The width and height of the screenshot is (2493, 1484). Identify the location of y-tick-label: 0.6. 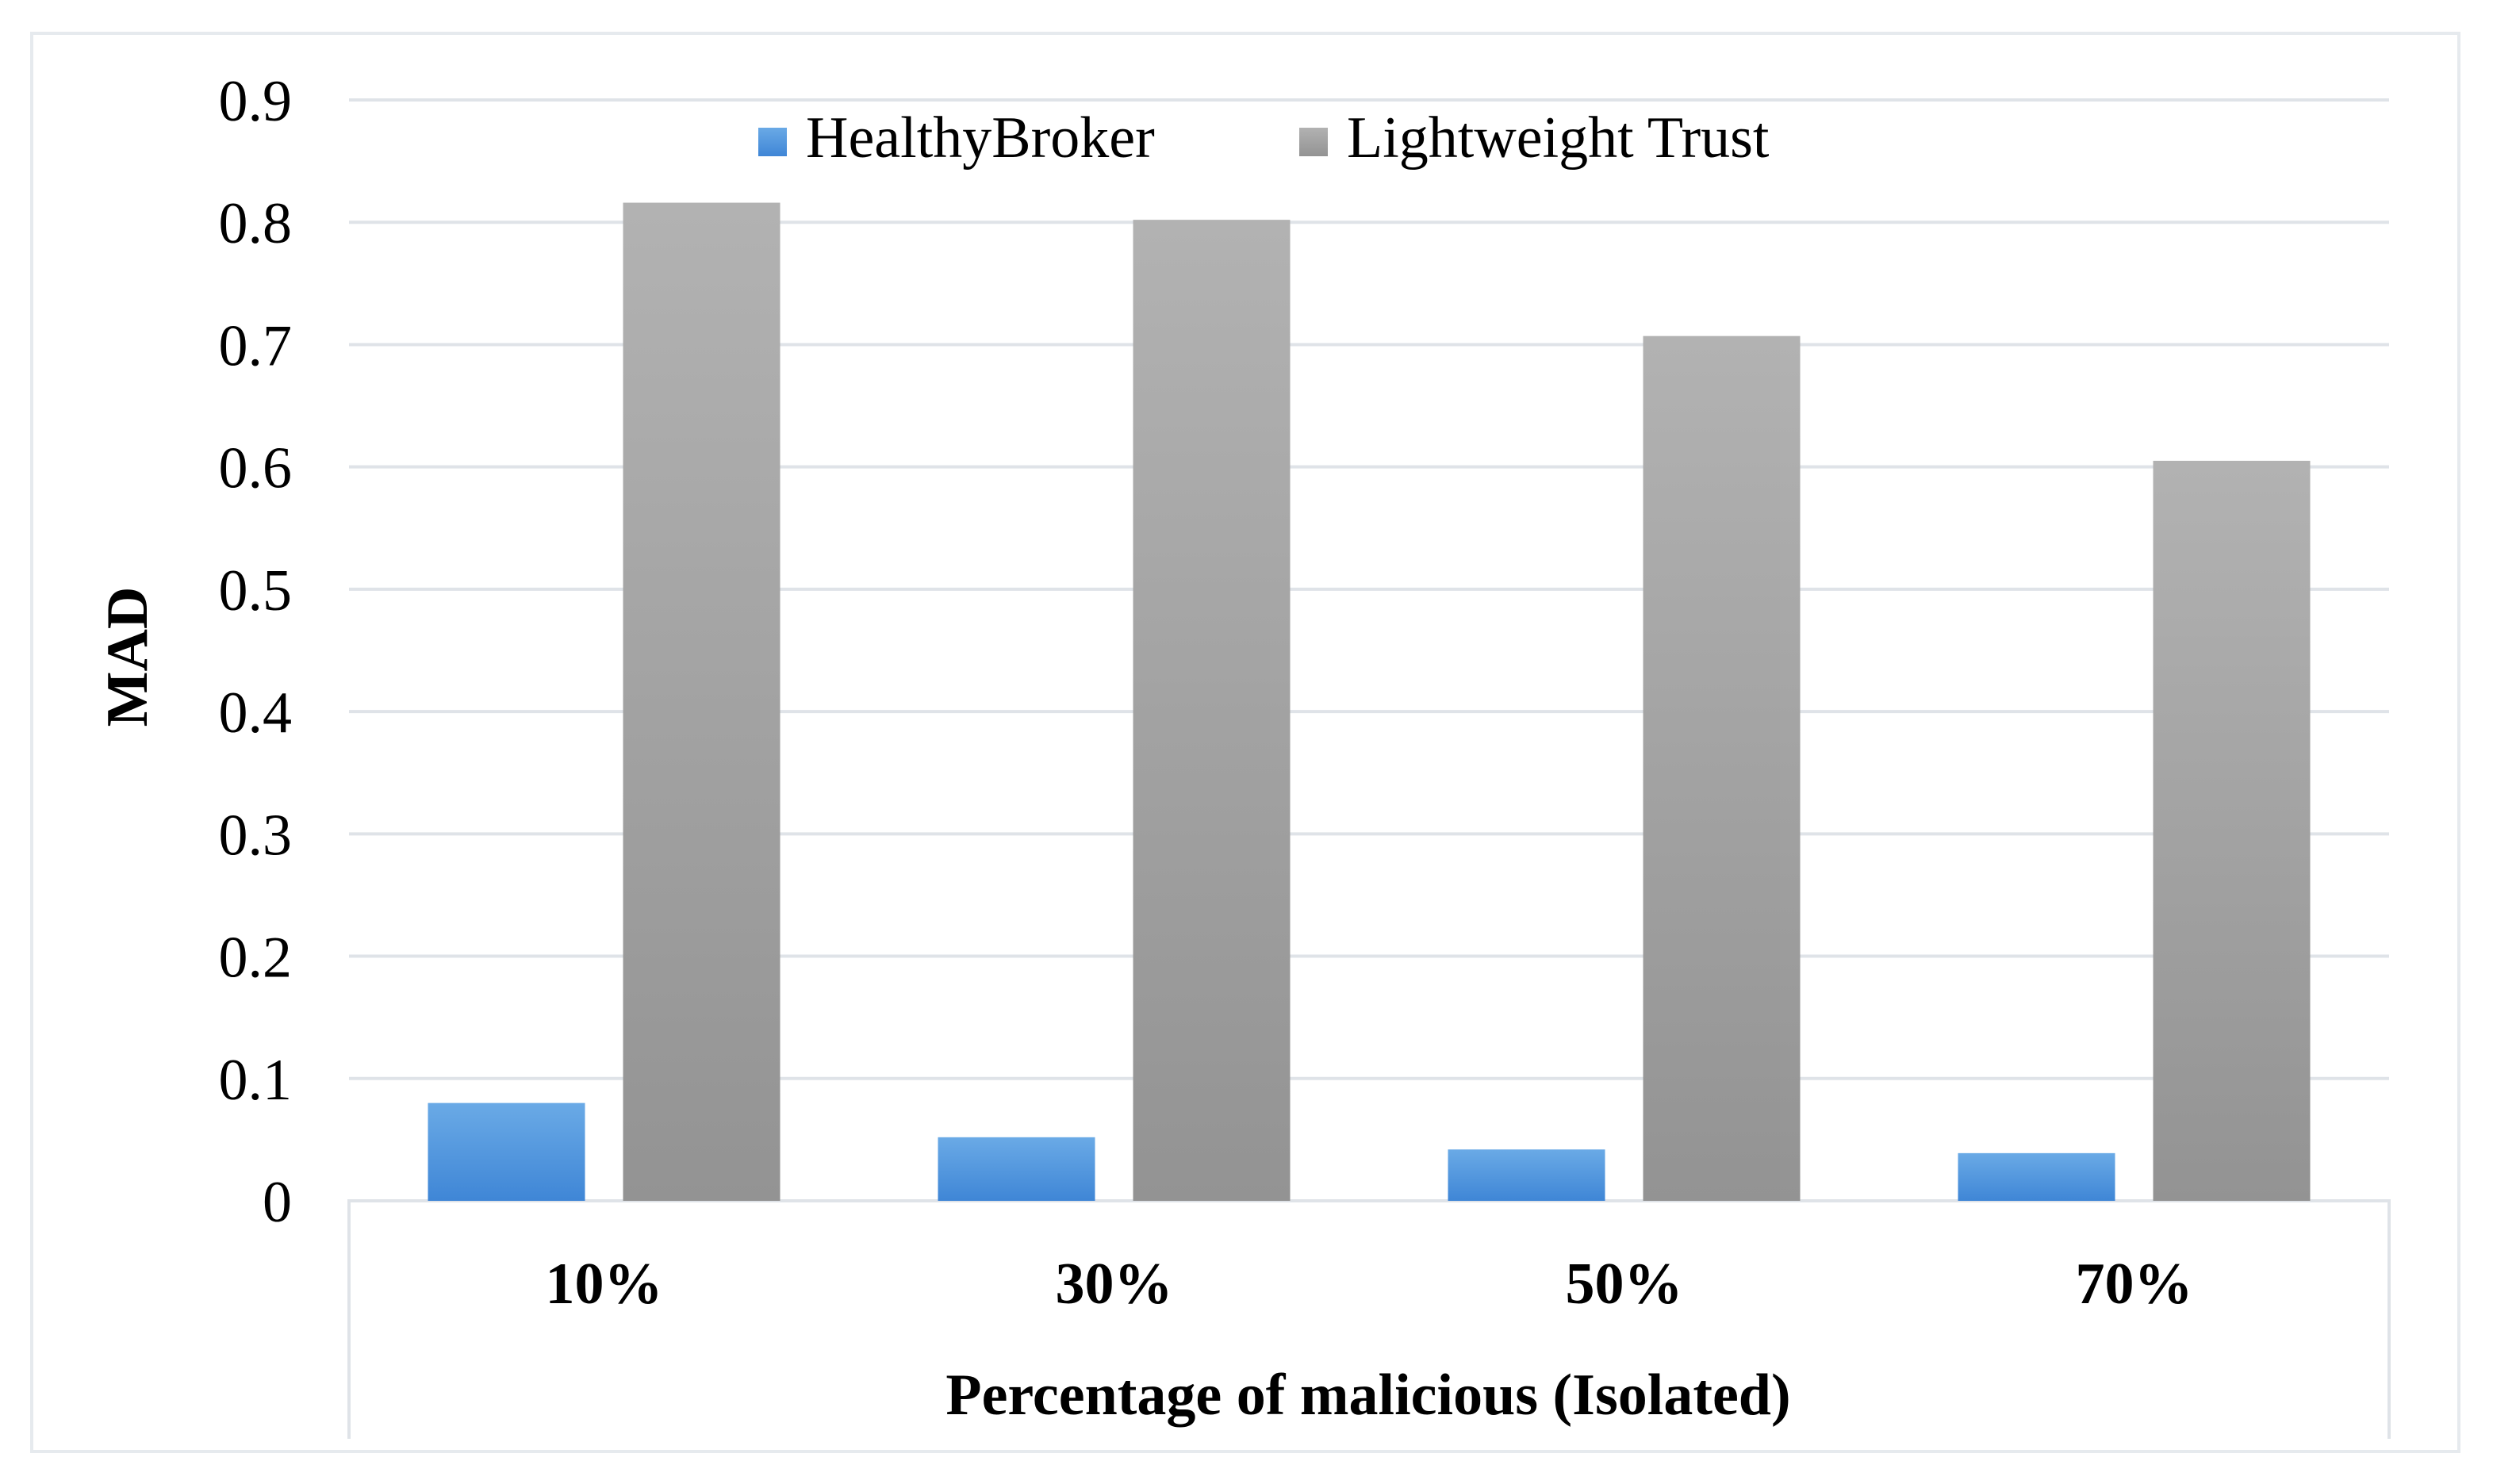
(256, 468).